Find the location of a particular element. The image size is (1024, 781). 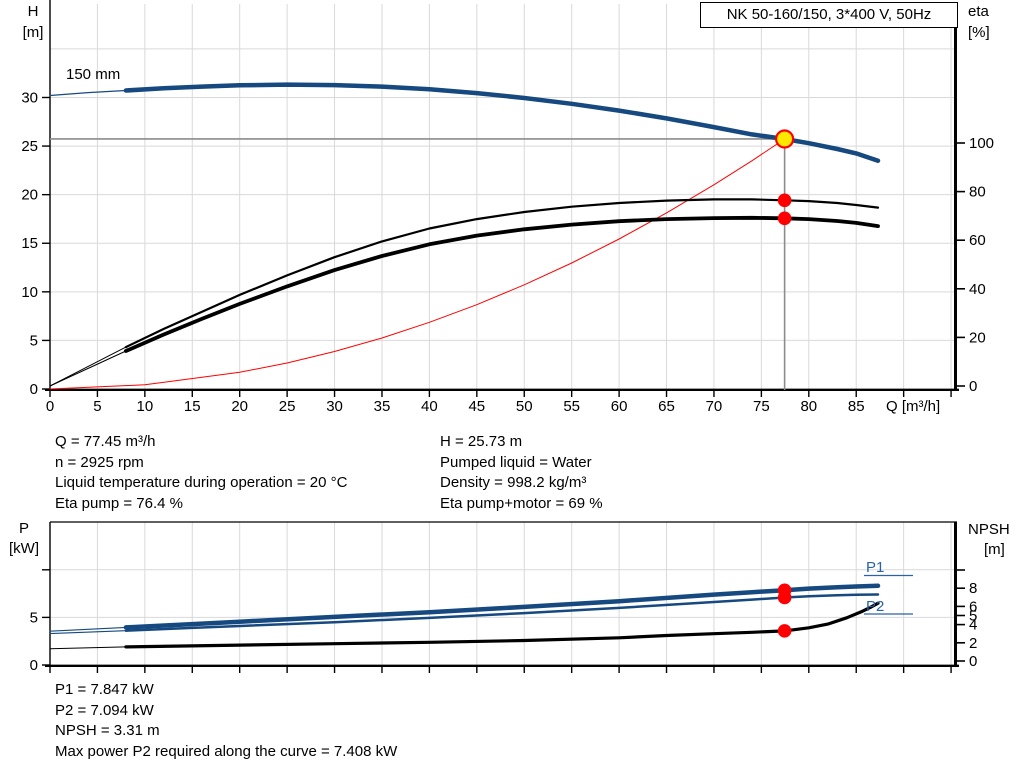

p2-curve is located at coordinates (464, 614).